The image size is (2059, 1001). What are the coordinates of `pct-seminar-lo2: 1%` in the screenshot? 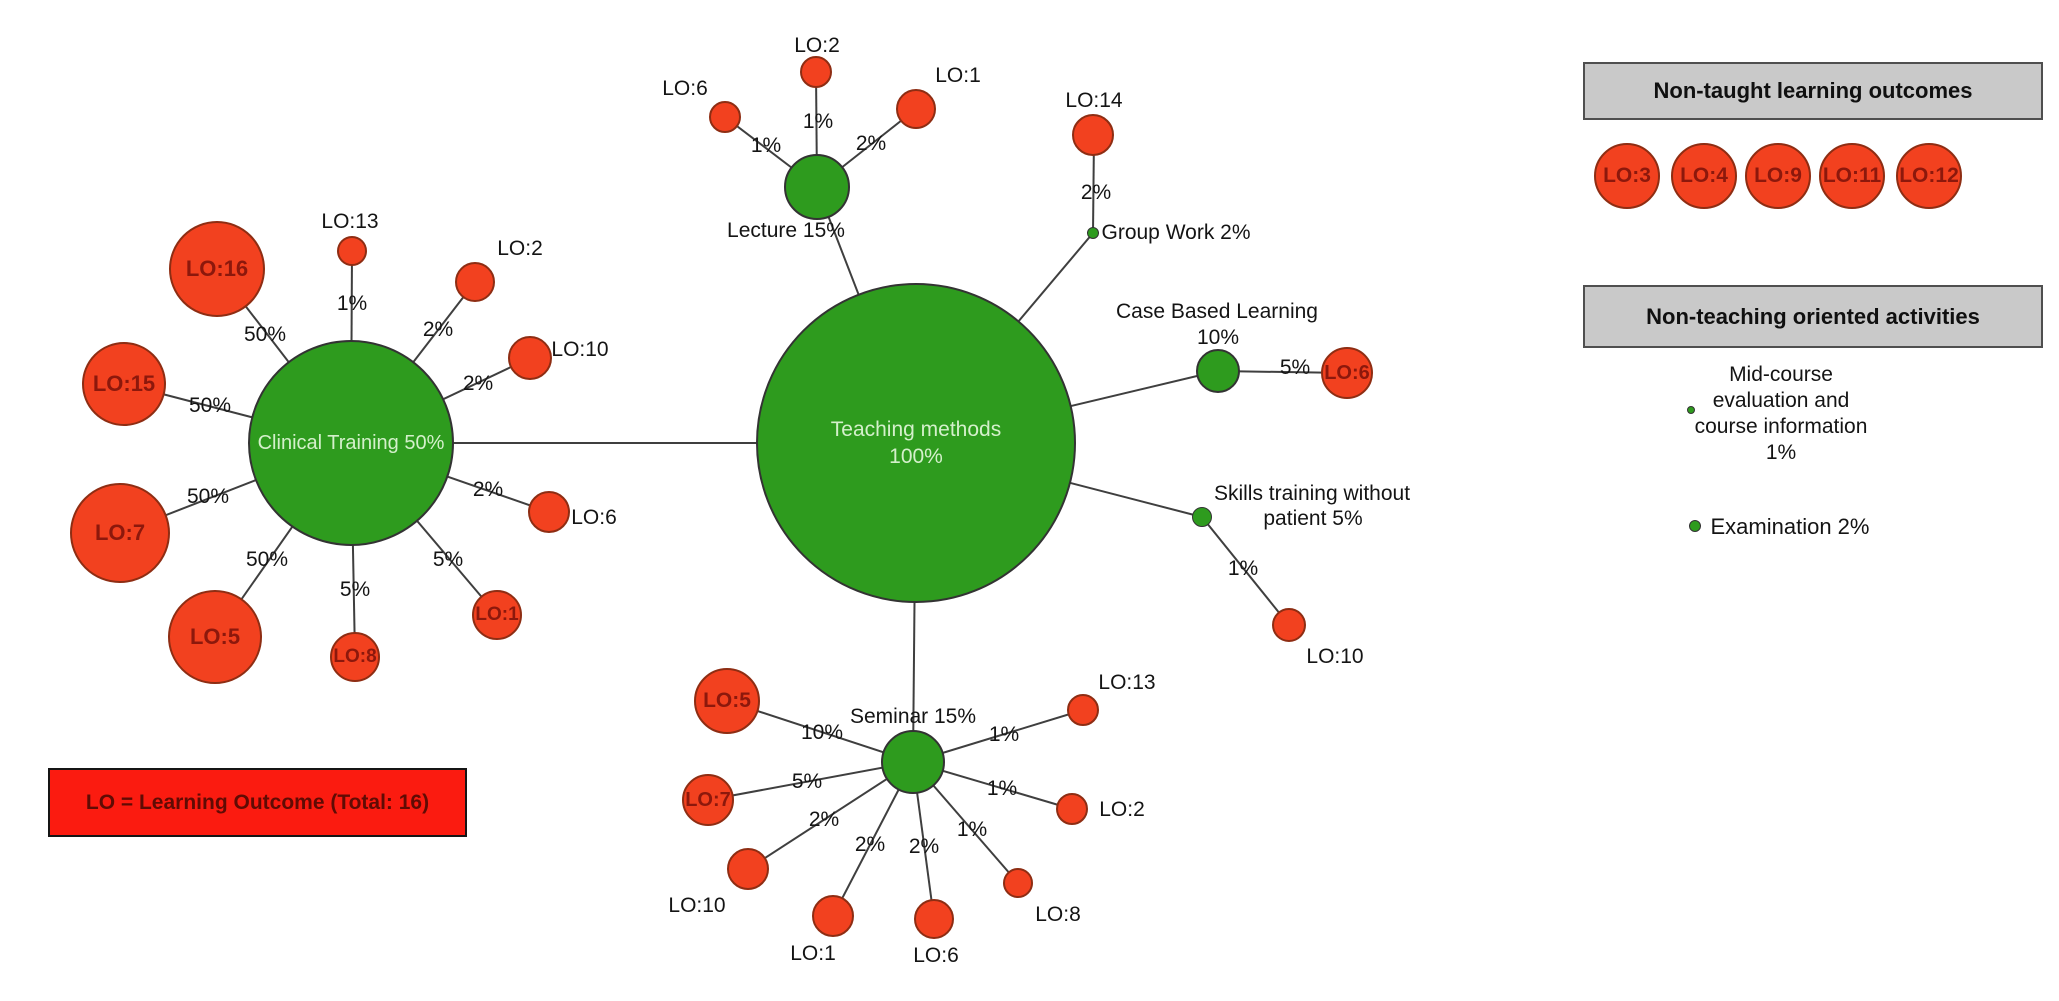 It's located at (1002, 788).